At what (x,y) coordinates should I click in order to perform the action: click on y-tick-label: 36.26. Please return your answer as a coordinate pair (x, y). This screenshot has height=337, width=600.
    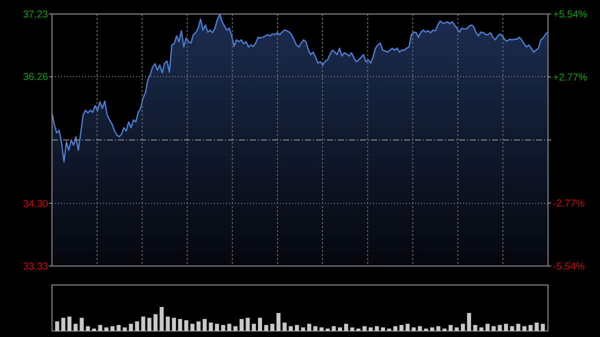
    Looking at the image, I should click on (35, 78).